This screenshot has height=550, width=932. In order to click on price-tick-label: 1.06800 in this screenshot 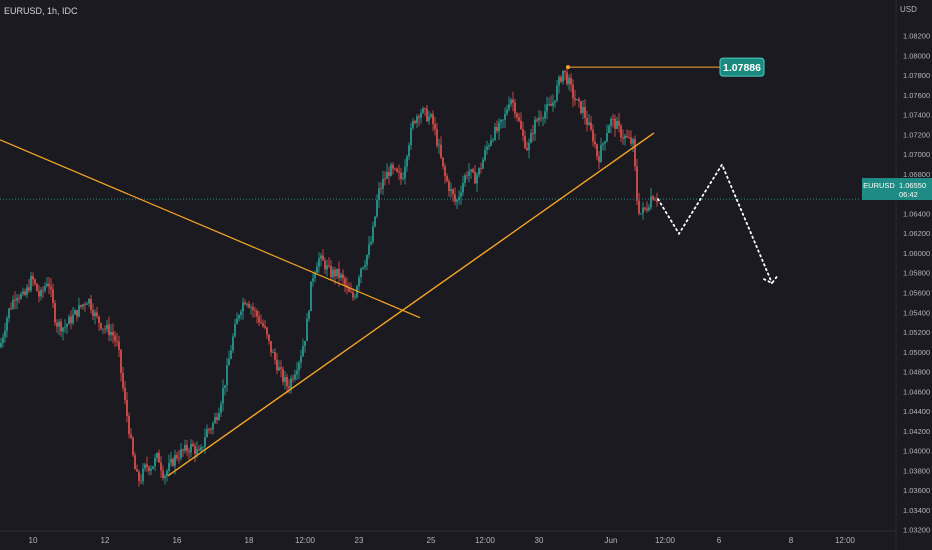, I will do `click(916, 174)`.